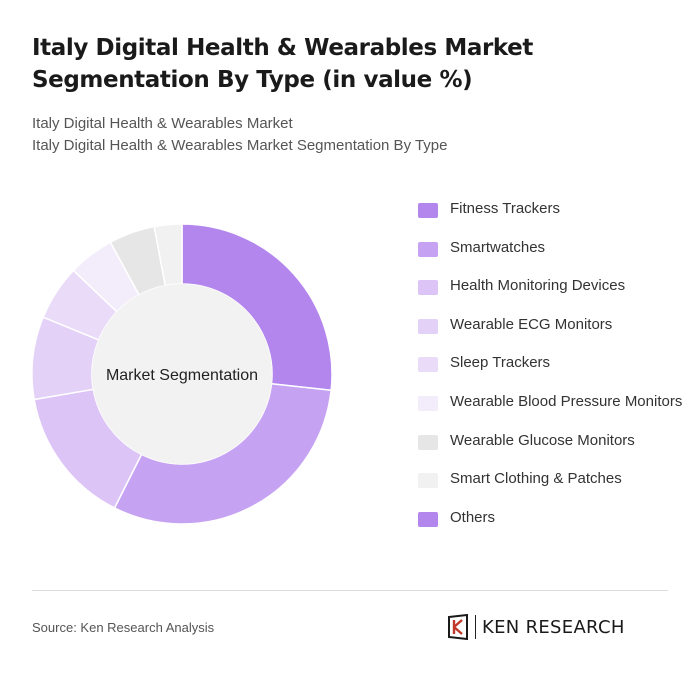  I want to click on legend-label: Wearable ECG Monitors, so click(531, 324).